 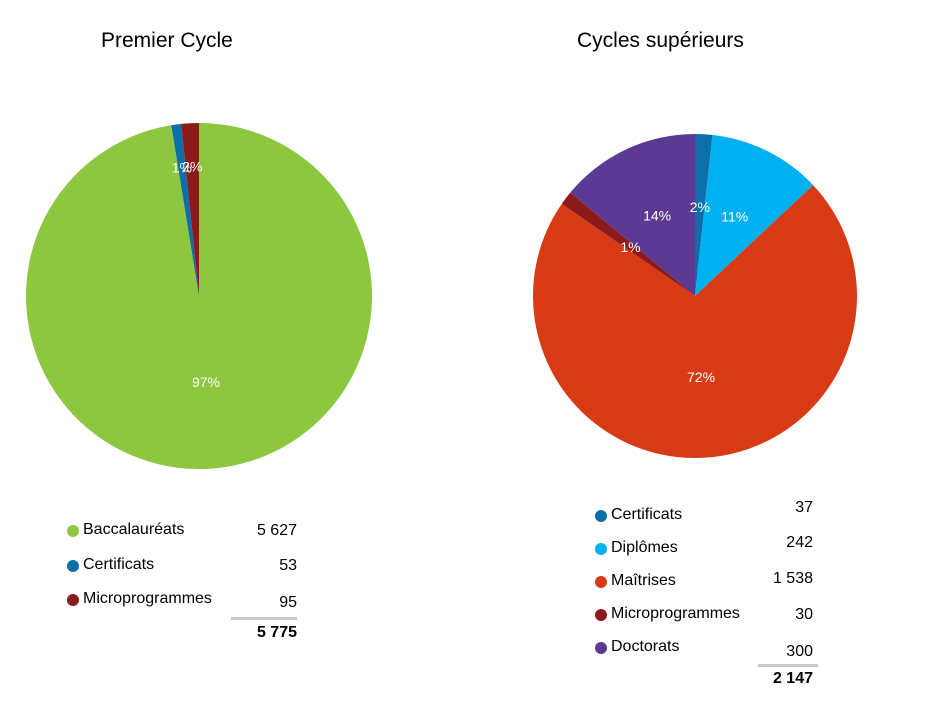 What do you see at coordinates (167, 40) in the screenshot?
I see `chart-title-premier-cycle: Premier Cycle` at bounding box center [167, 40].